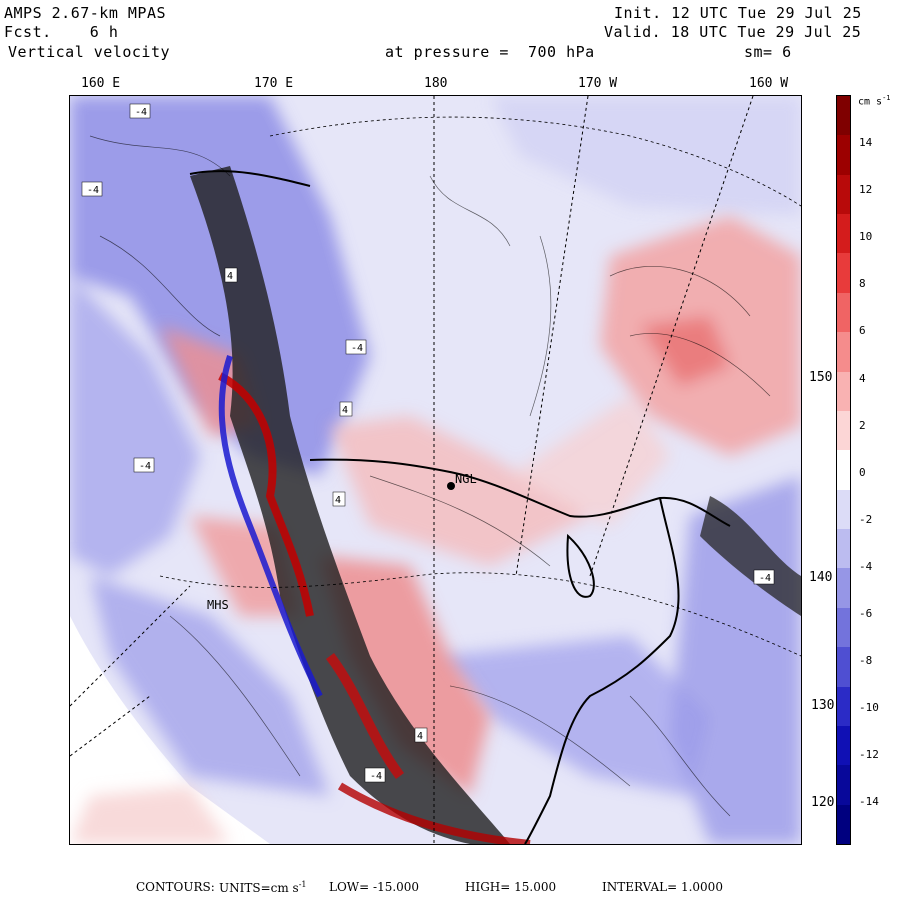 This screenshot has height=900, width=900. Describe the element at coordinates (662, 887) in the screenshot. I see `footer-interval: INTERVAL= 1.0000` at that location.